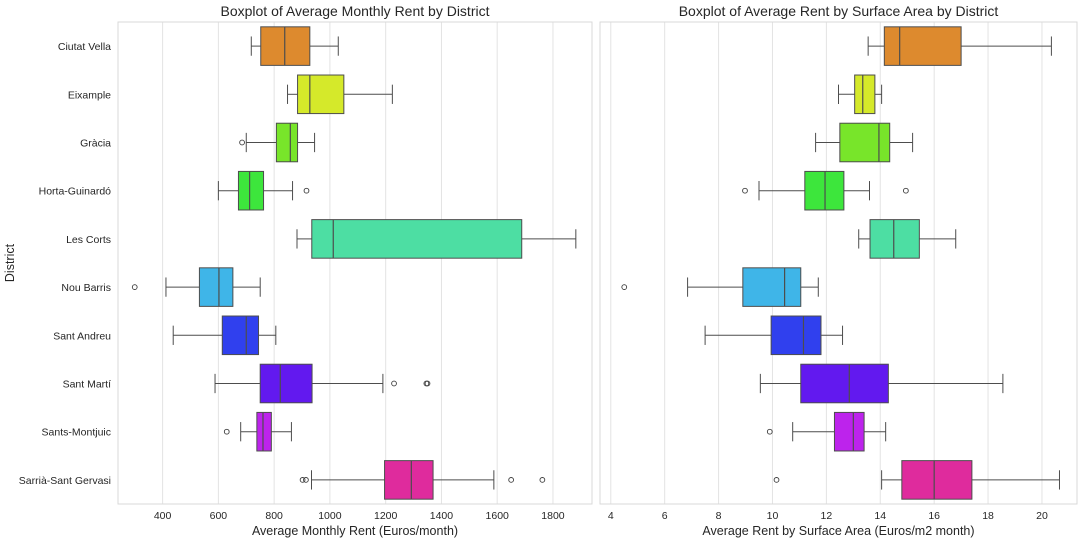 The width and height of the screenshot is (1083, 546). Describe the element at coordinates (988, 516) in the screenshot. I see `x-tick-label: 18` at that location.